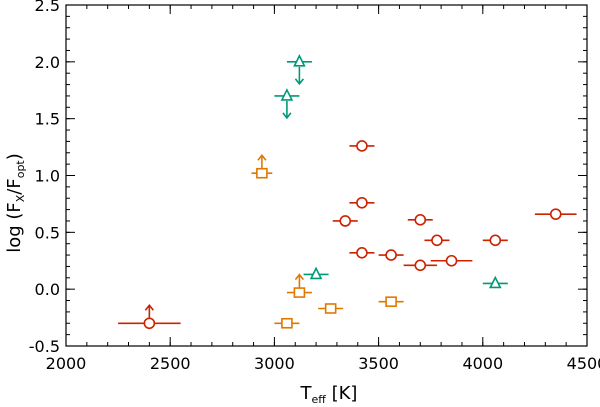  What do you see at coordinates (47, 7) in the screenshot?
I see `y-tick-label: 2.5` at bounding box center [47, 7].